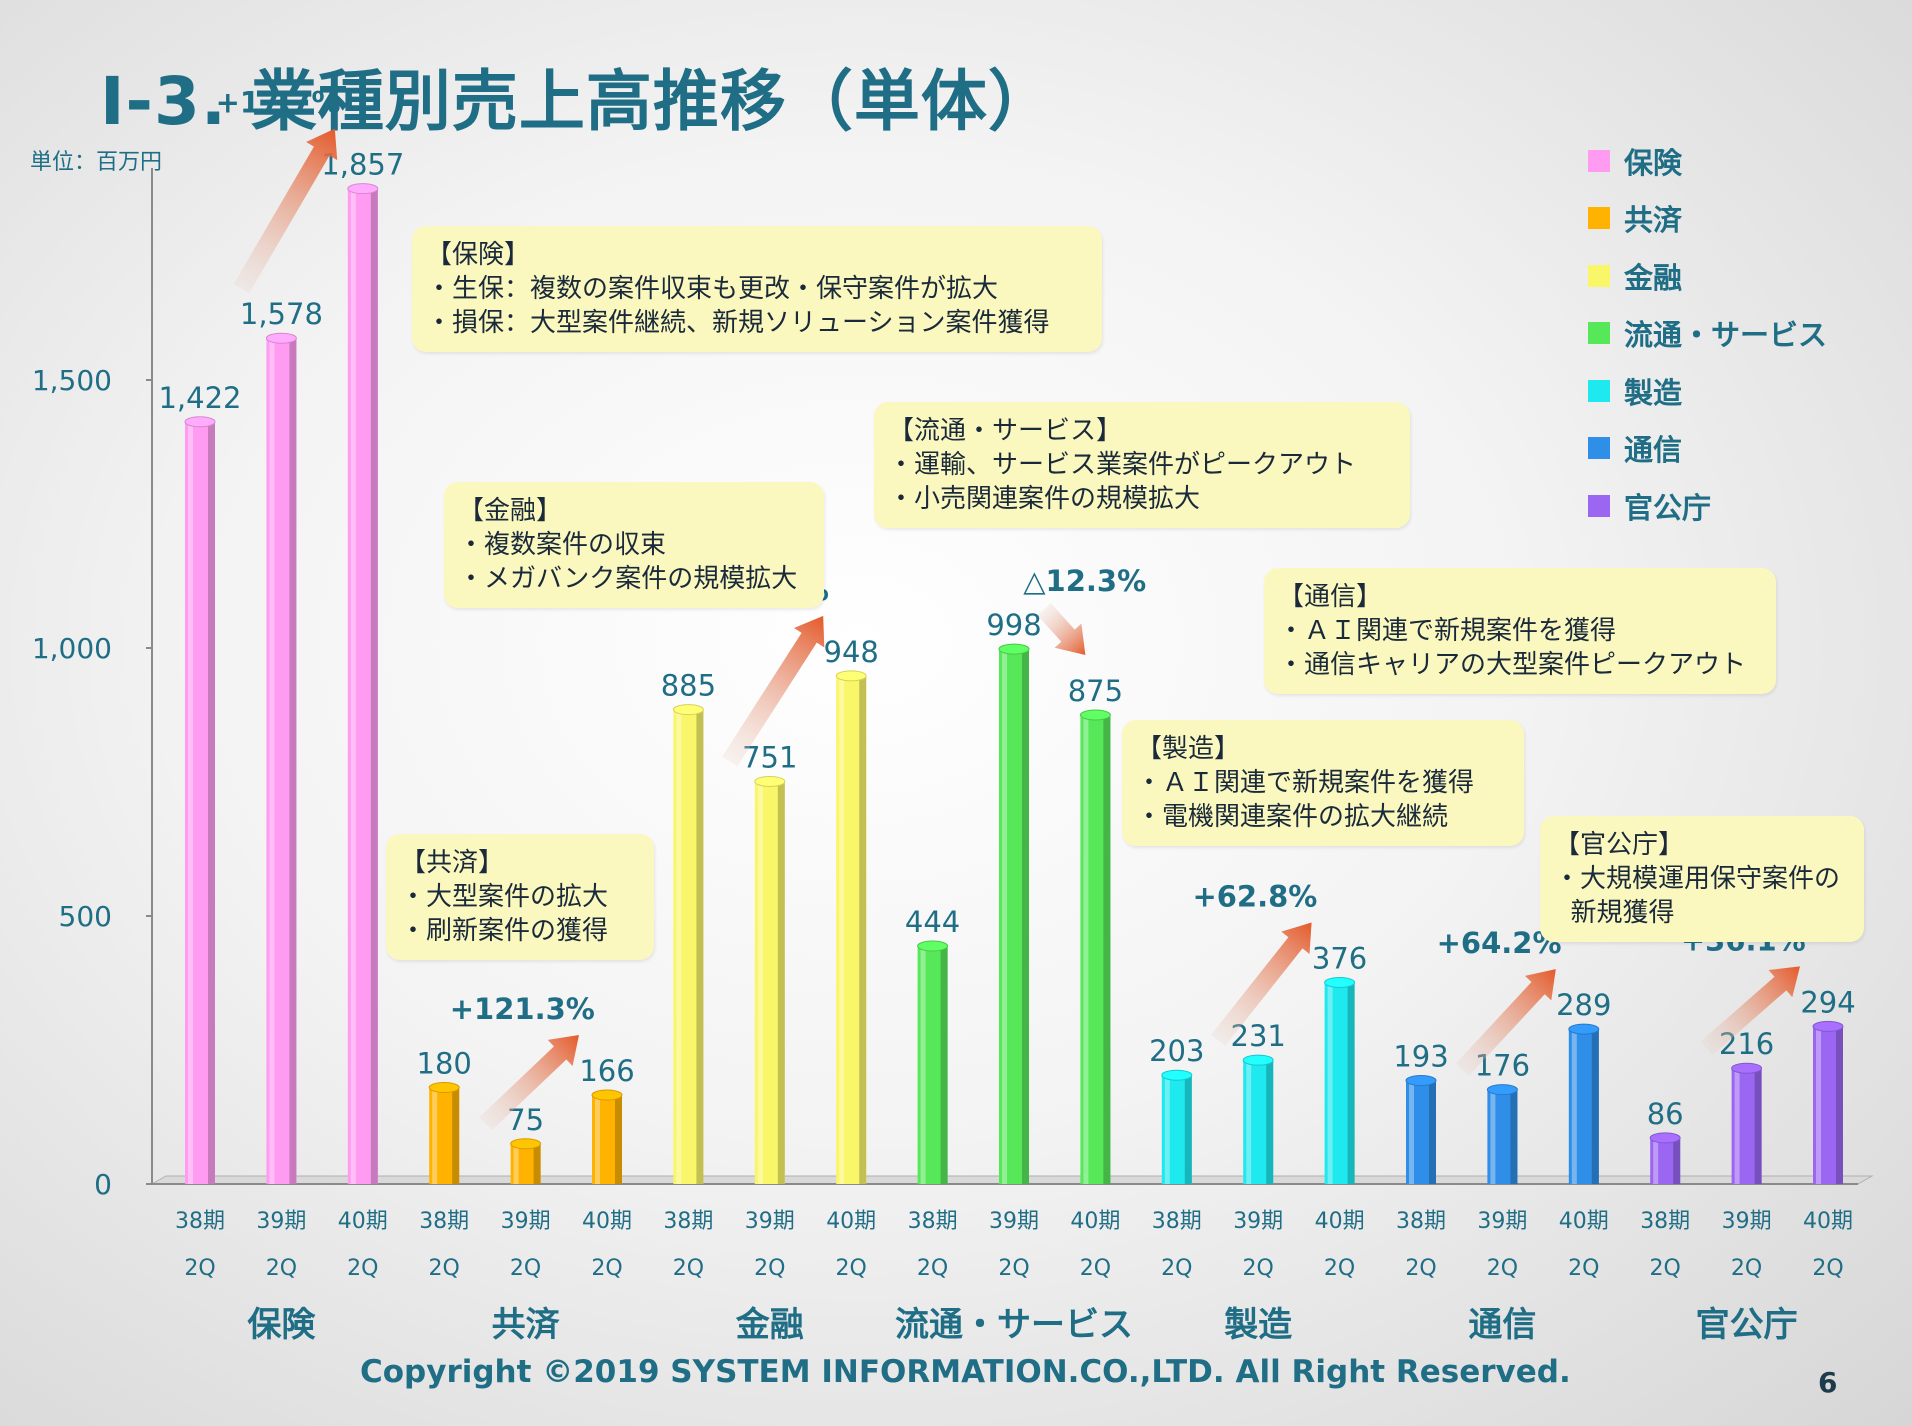  Describe the element at coordinates (281, 314) in the screenshot. I see `bar-value-label: 1,578` at that location.